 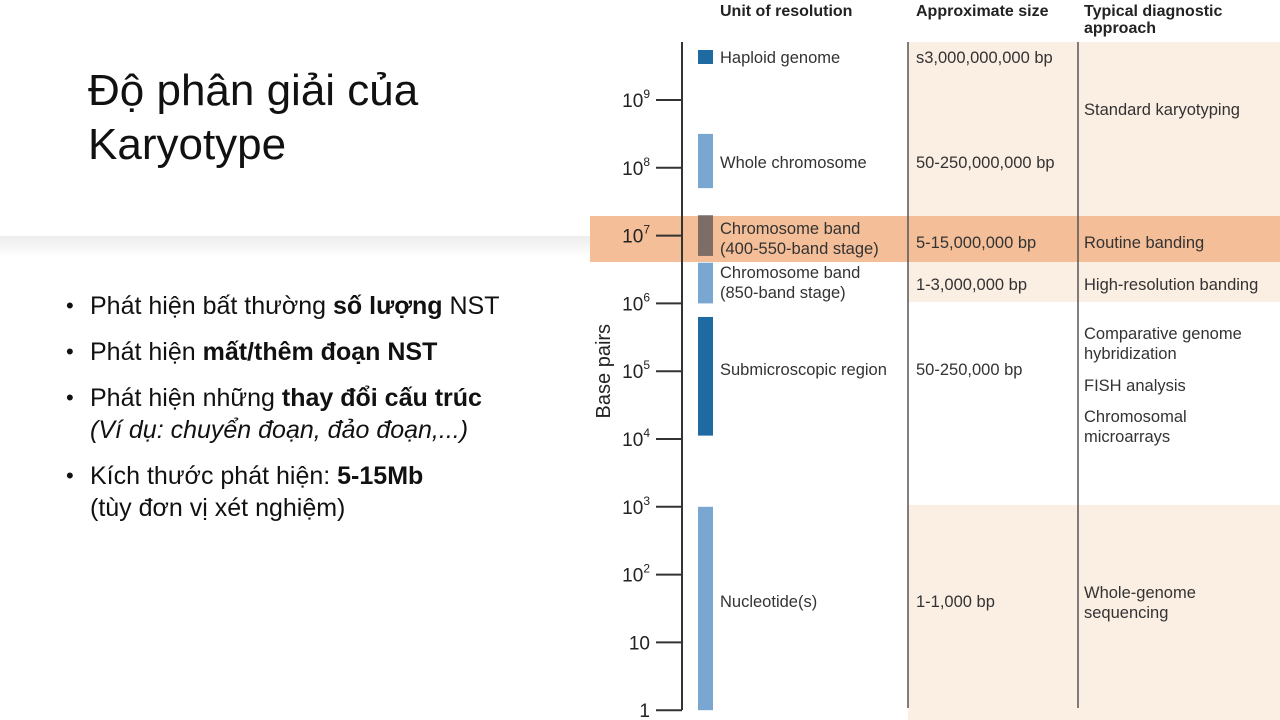 I want to click on bullet-note-example: (Ví dụ: chuyển đoạn, đảo đoạn,...), so click(x=279, y=430).